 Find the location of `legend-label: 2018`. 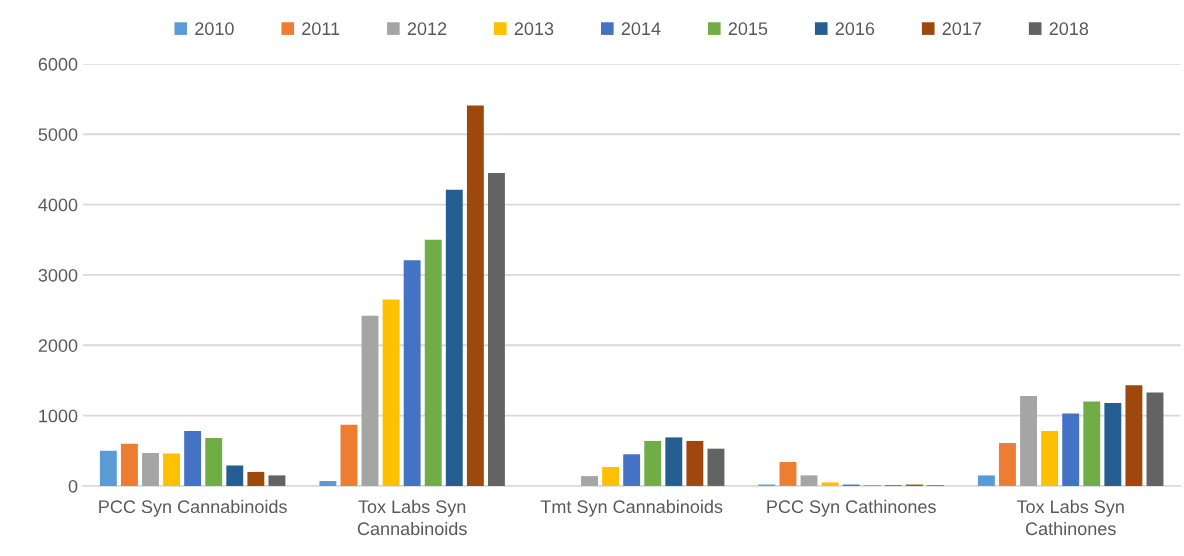

legend-label: 2018 is located at coordinates (1069, 29).